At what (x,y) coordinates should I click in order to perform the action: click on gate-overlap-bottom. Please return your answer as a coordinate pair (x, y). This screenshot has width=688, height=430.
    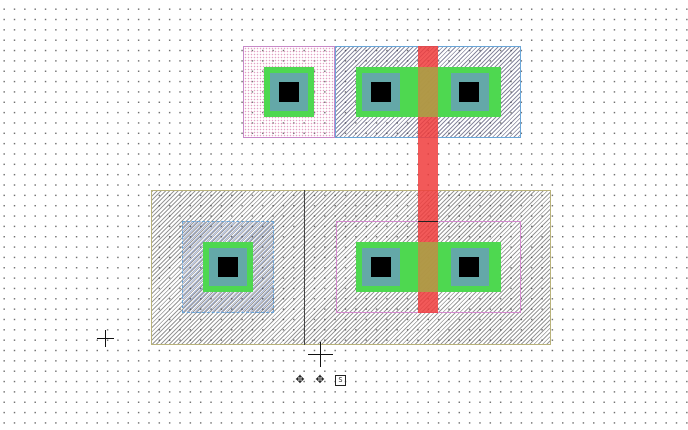
    Looking at the image, I should click on (428, 267).